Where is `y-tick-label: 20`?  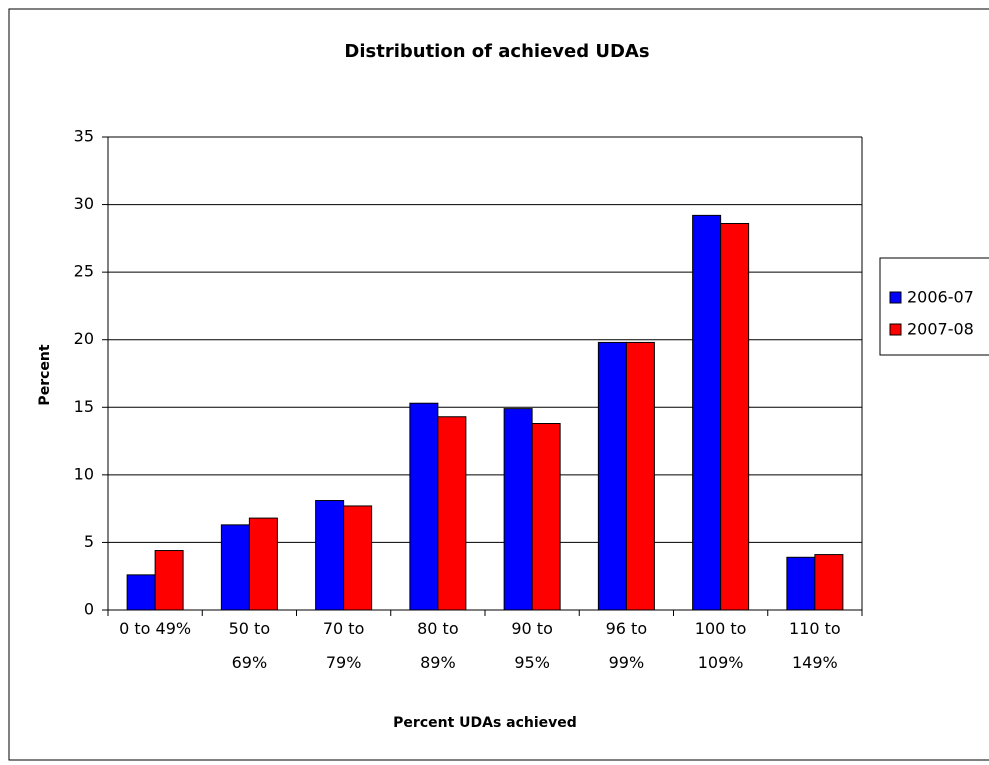
y-tick-label: 20 is located at coordinates (84, 338).